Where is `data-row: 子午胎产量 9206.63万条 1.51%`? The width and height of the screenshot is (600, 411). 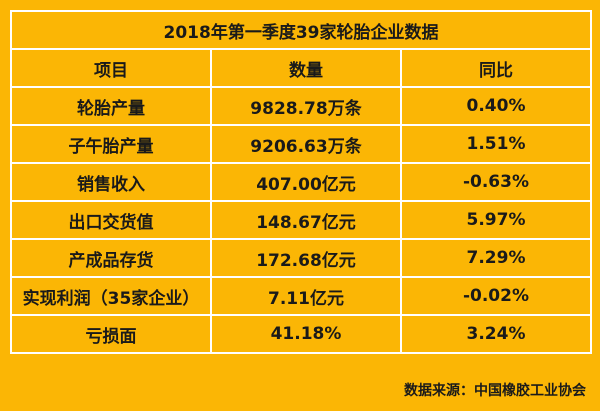
data-row: 子午胎产量 9206.63万条 1.51% is located at coordinates (301, 144).